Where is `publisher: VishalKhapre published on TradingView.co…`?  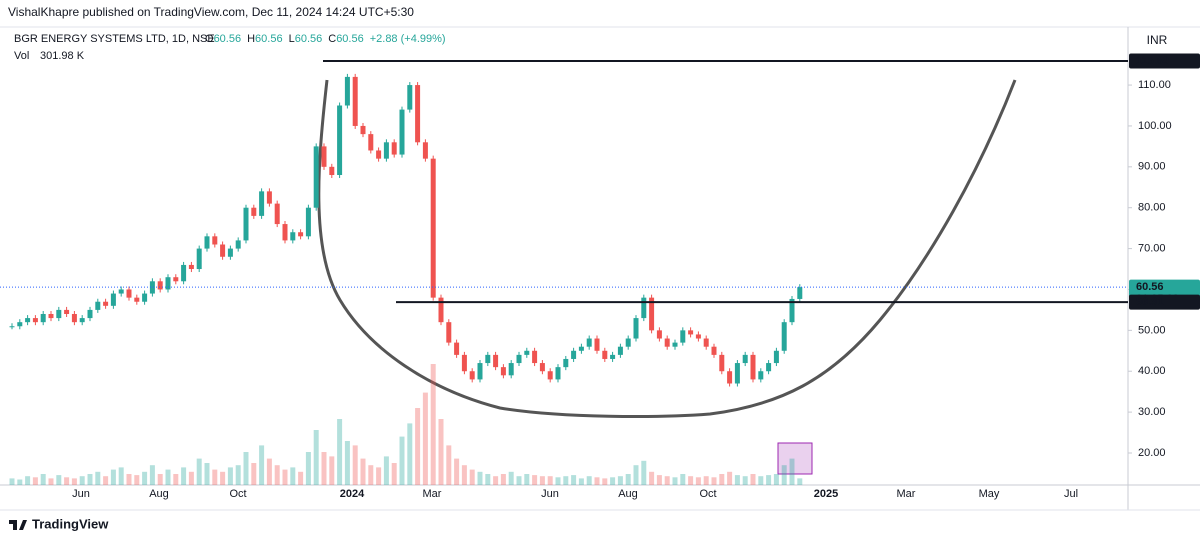 publisher: VishalKhapre published on TradingView.co… is located at coordinates (211, 12).